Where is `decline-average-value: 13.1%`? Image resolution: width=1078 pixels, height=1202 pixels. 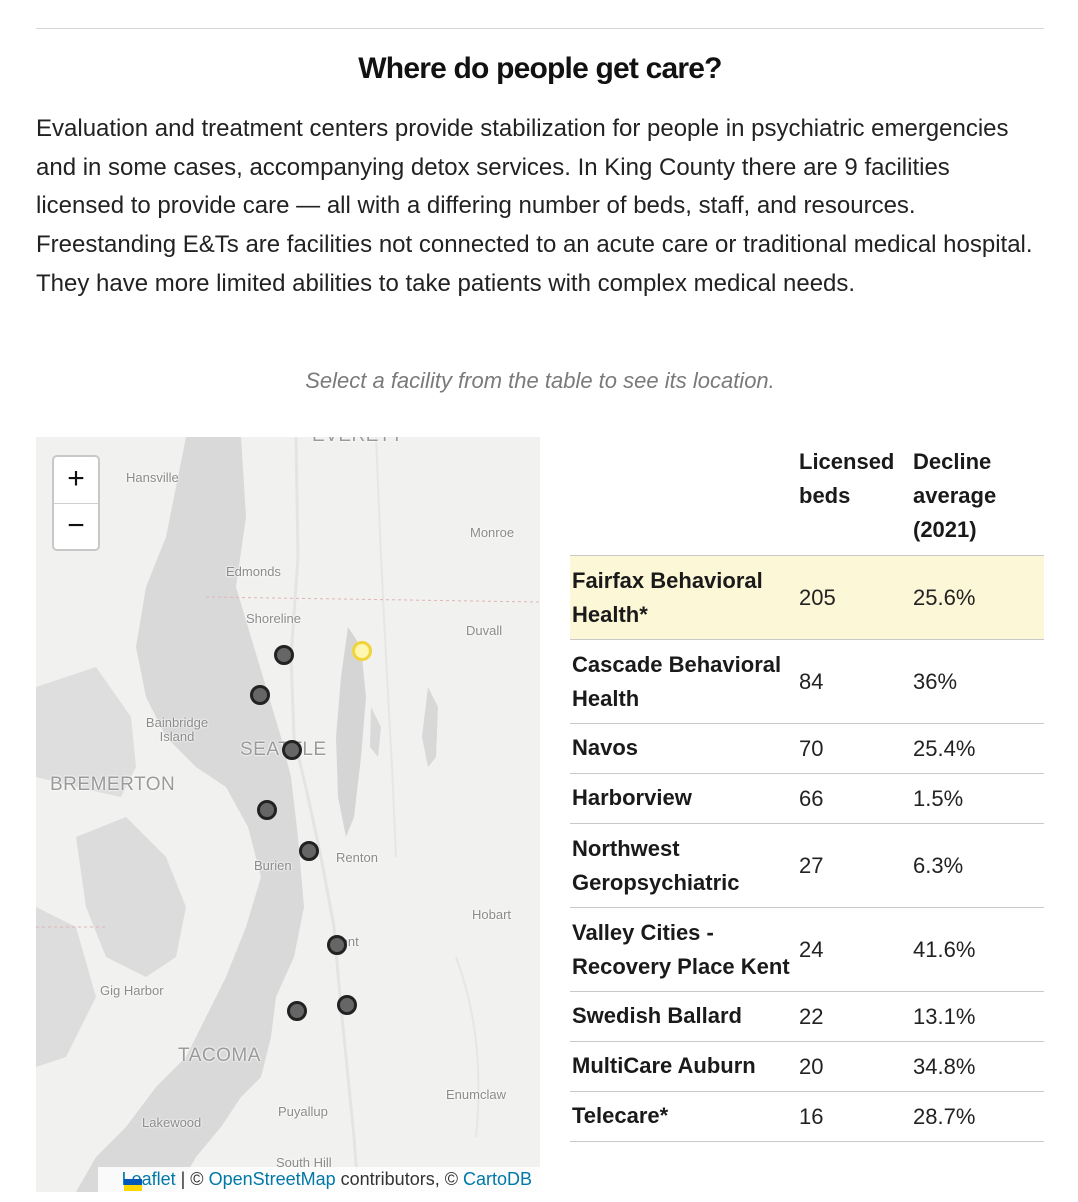 decline-average-value: 13.1% is located at coordinates (944, 1016).